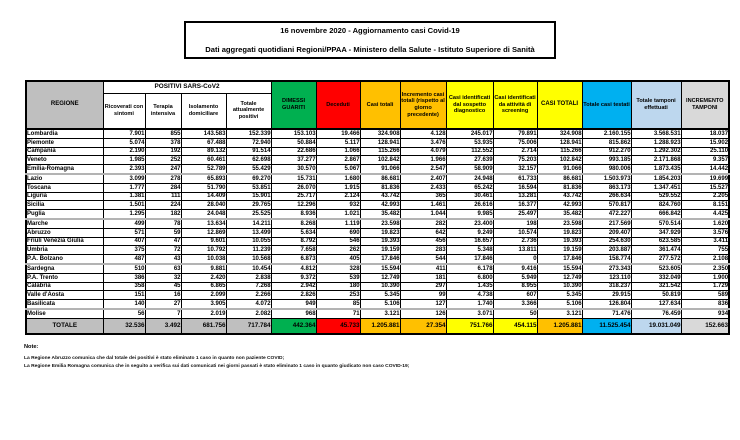 Image resolution: width=740 pixels, height=440 pixels. Describe the element at coordinates (559, 151) in the screenshot. I see `data-cell: 115.266` at that location.